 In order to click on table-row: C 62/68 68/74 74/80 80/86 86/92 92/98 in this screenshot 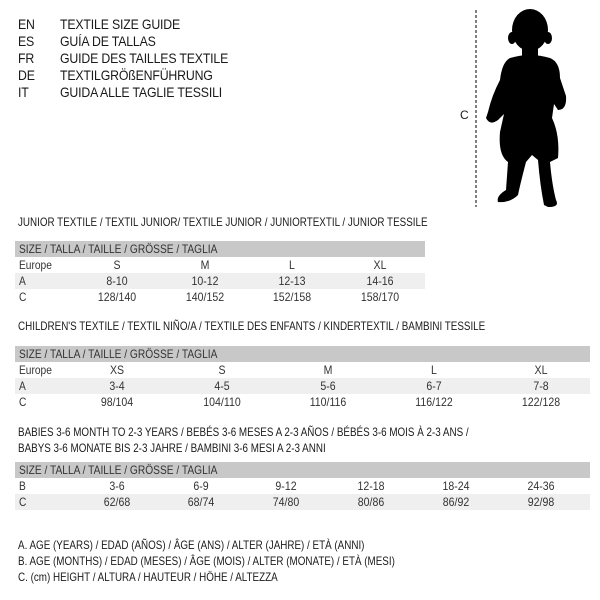, I will do `click(302, 502)`.